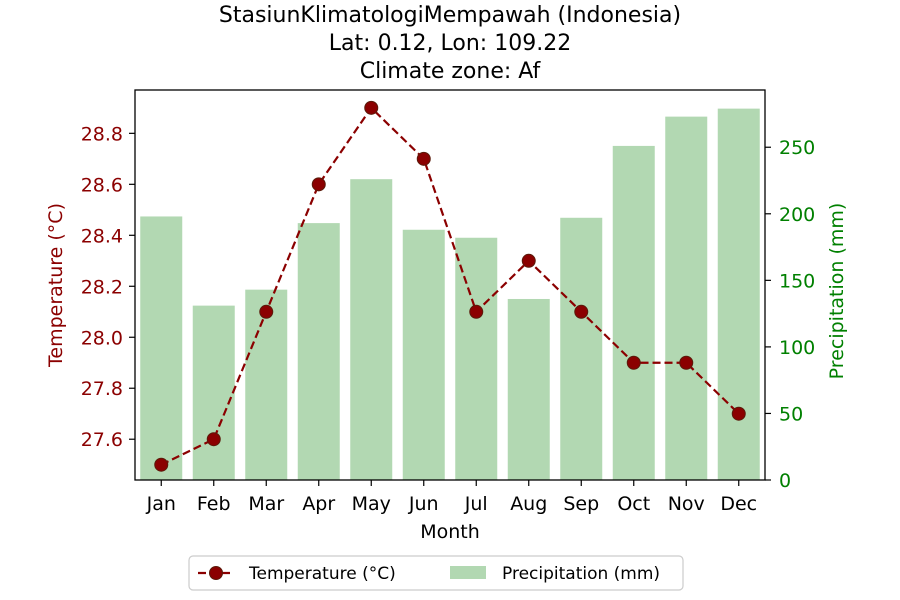  Describe the element at coordinates (633, 362) in the screenshot. I see `temperature-point-oct` at that location.